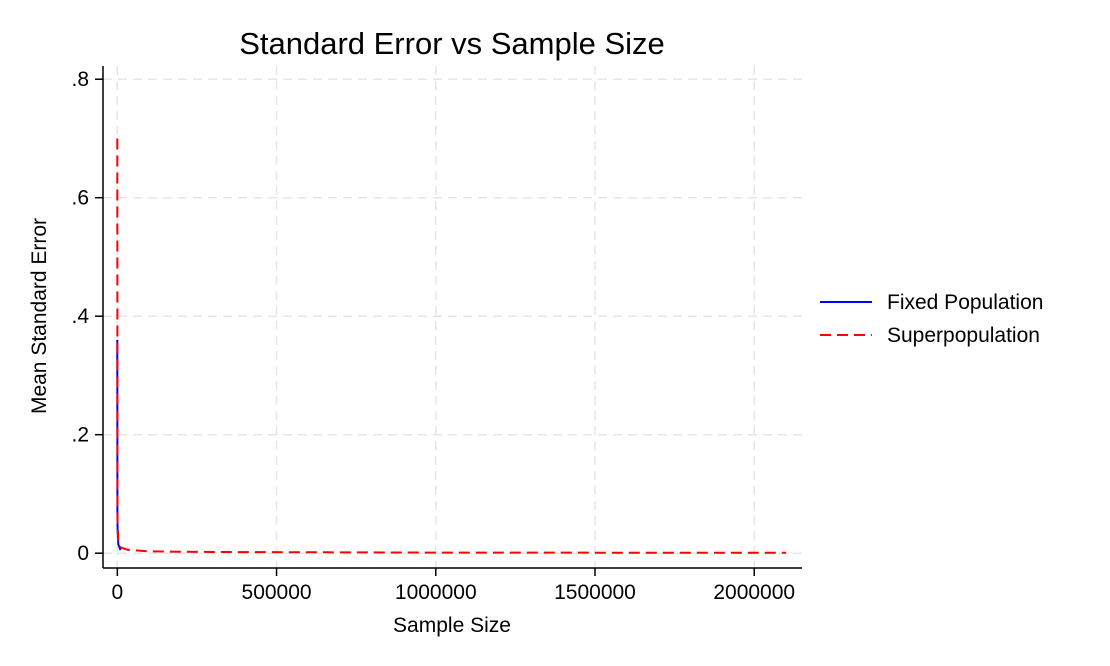 Image resolution: width=1110 pixels, height=666 pixels. Describe the element at coordinates (754, 592) in the screenshot. I see `x-tick-label: 2000000` at that location.